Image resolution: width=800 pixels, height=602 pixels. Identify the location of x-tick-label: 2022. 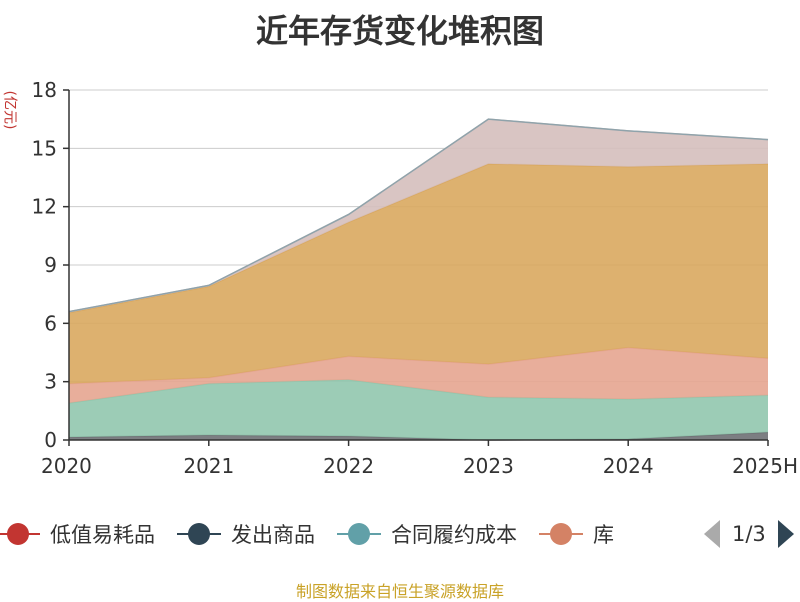
(348, 466).